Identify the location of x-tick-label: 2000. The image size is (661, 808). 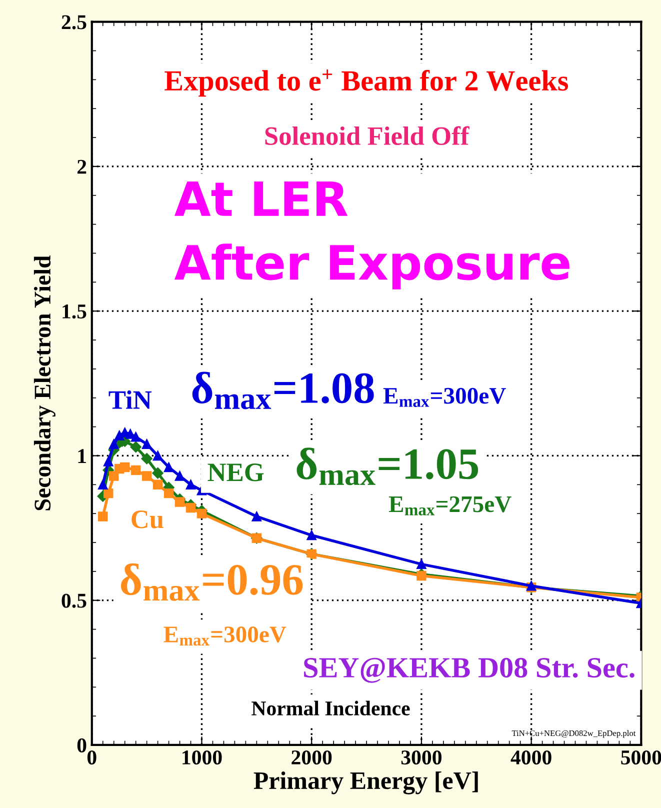
(312, 757).